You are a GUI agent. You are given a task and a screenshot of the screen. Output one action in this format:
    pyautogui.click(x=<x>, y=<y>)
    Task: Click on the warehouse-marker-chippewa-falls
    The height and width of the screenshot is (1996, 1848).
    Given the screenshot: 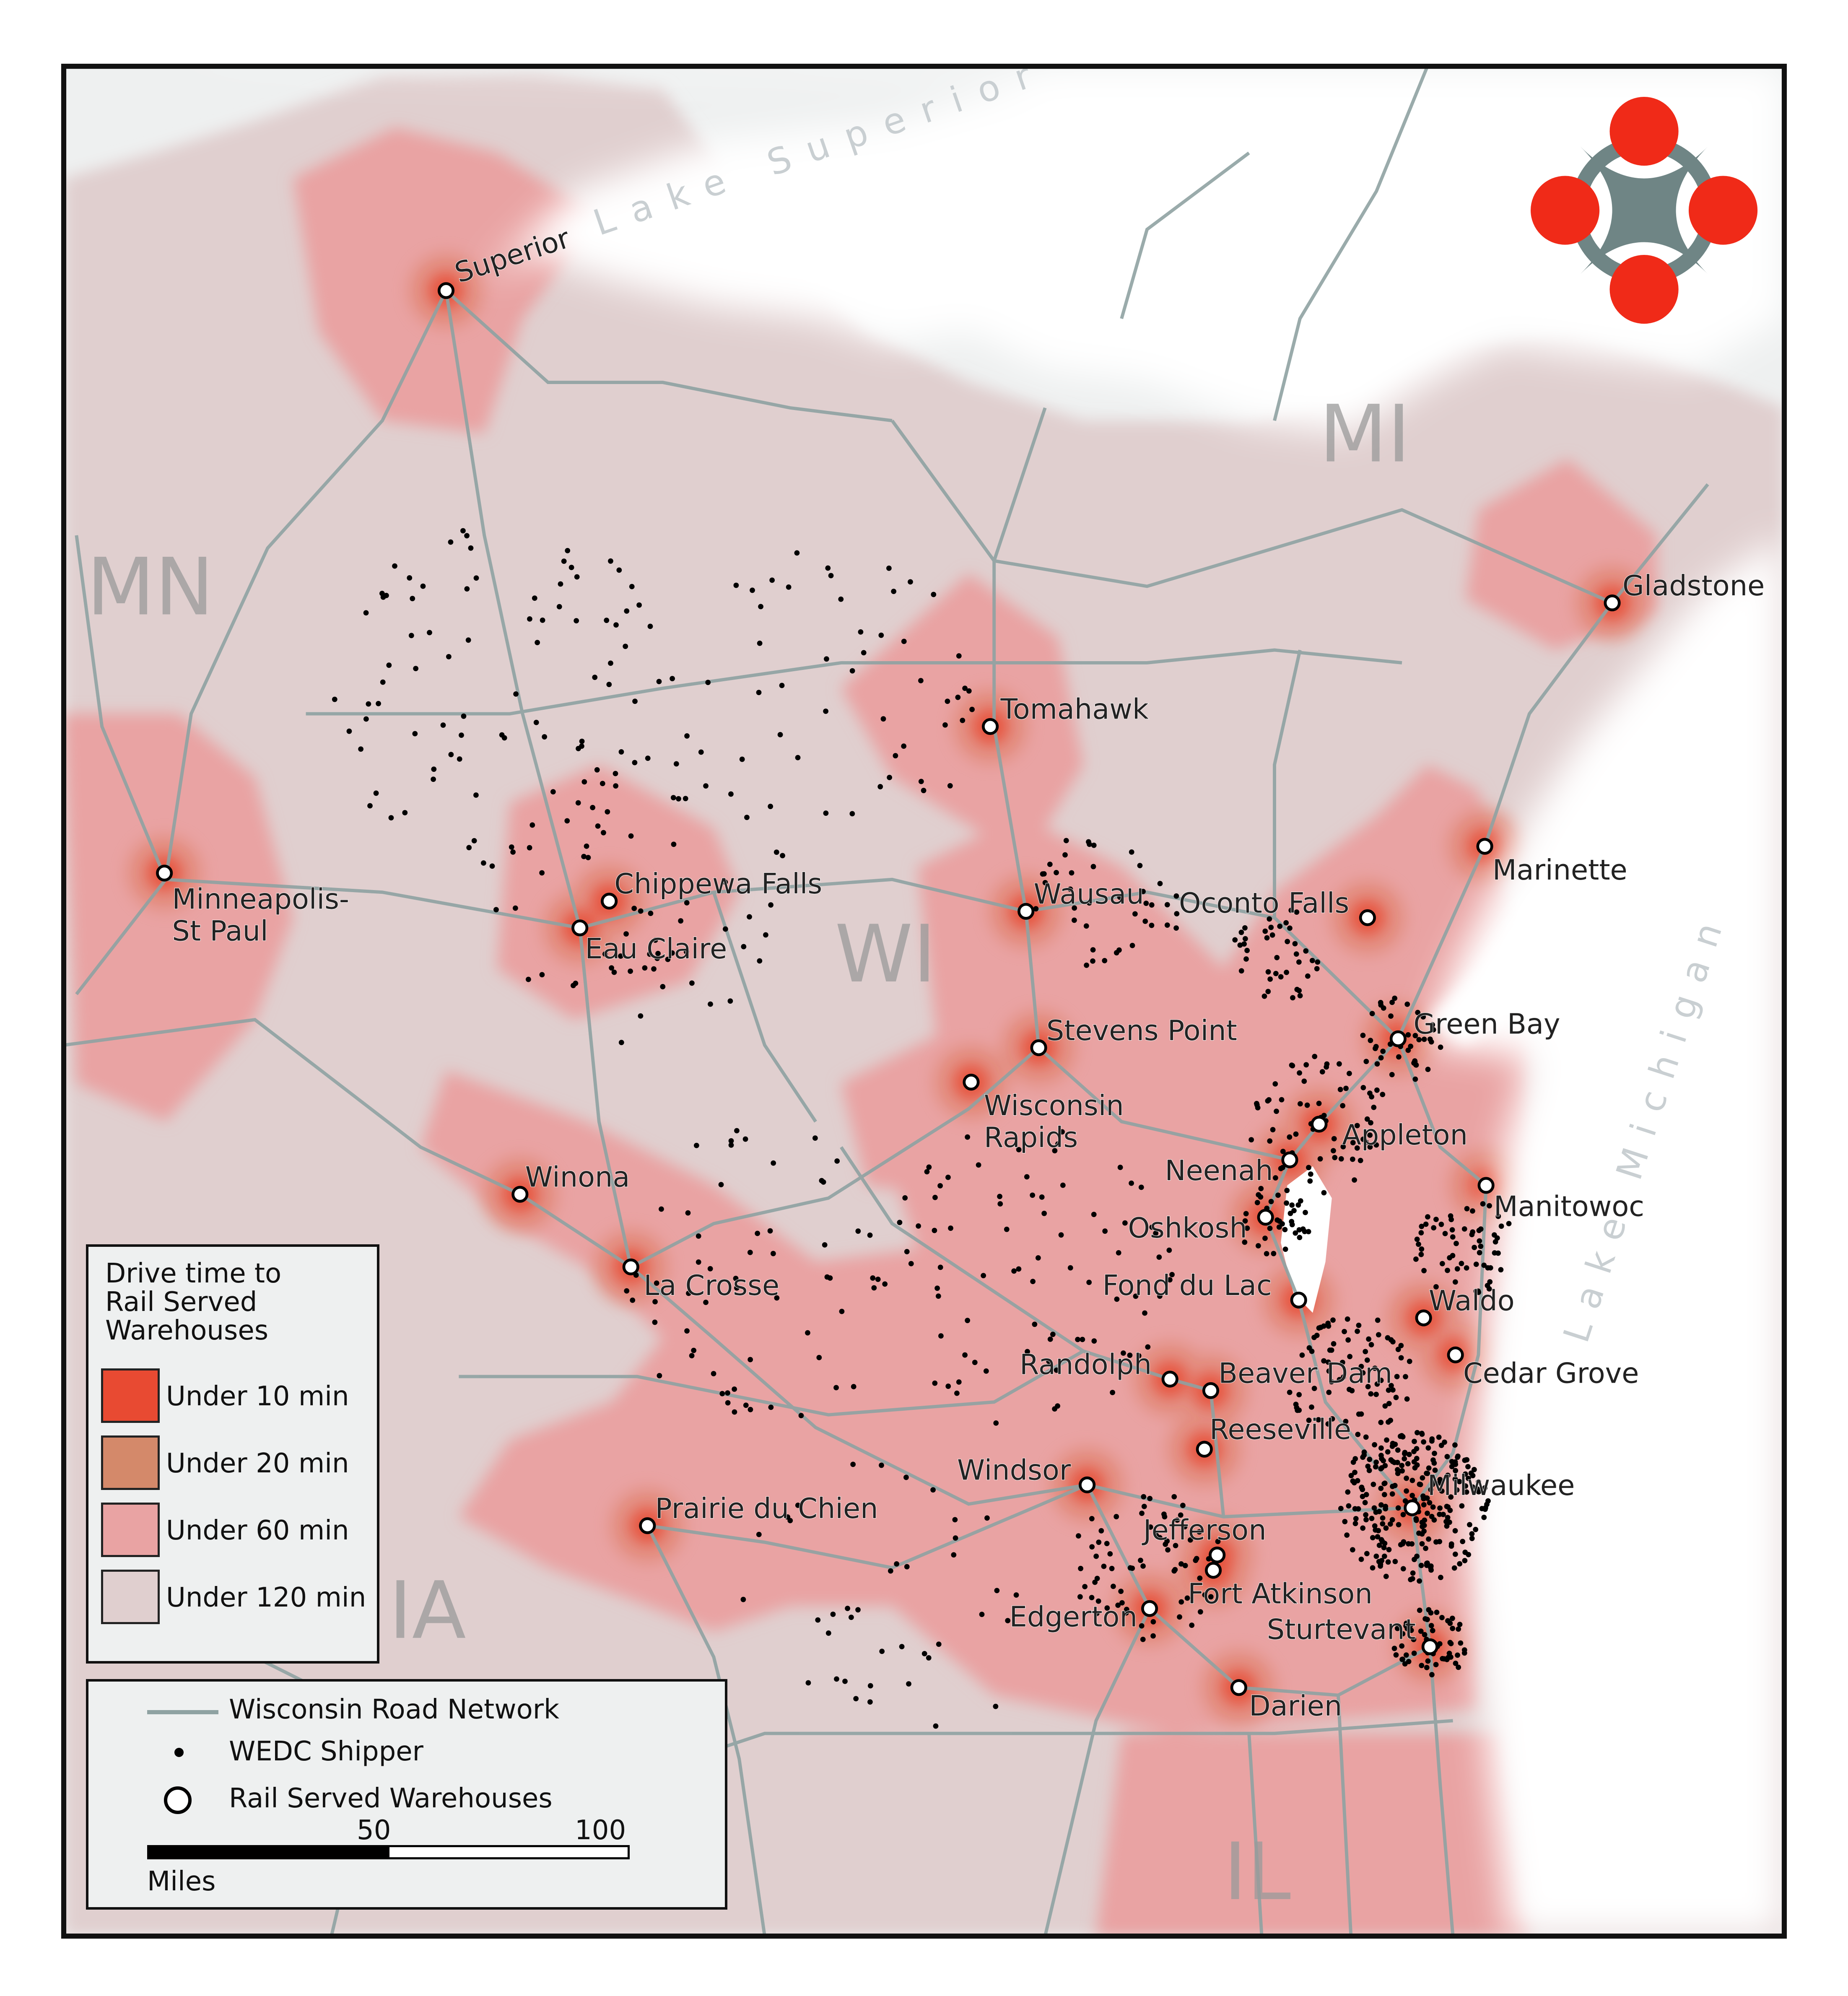 What is the action you would take?
    pyautogui.click(x=610, y=901)
    